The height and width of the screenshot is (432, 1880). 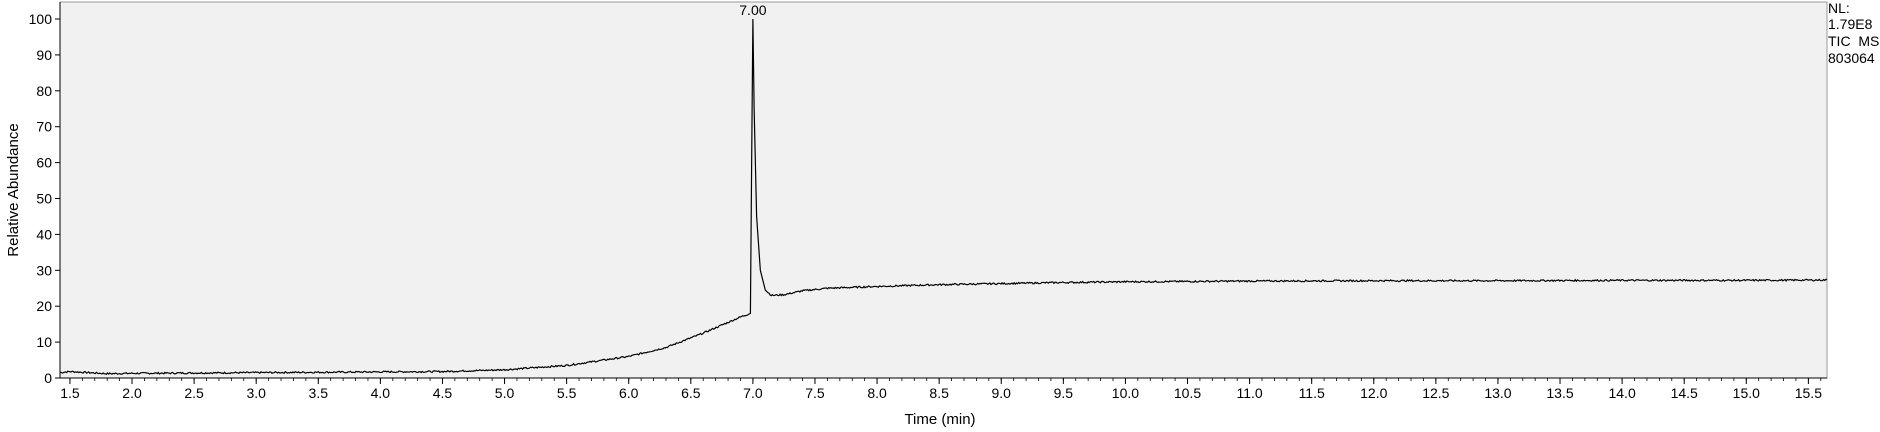 I want to click on x-tick-label: 10.5, so click(x=1187, y=393).